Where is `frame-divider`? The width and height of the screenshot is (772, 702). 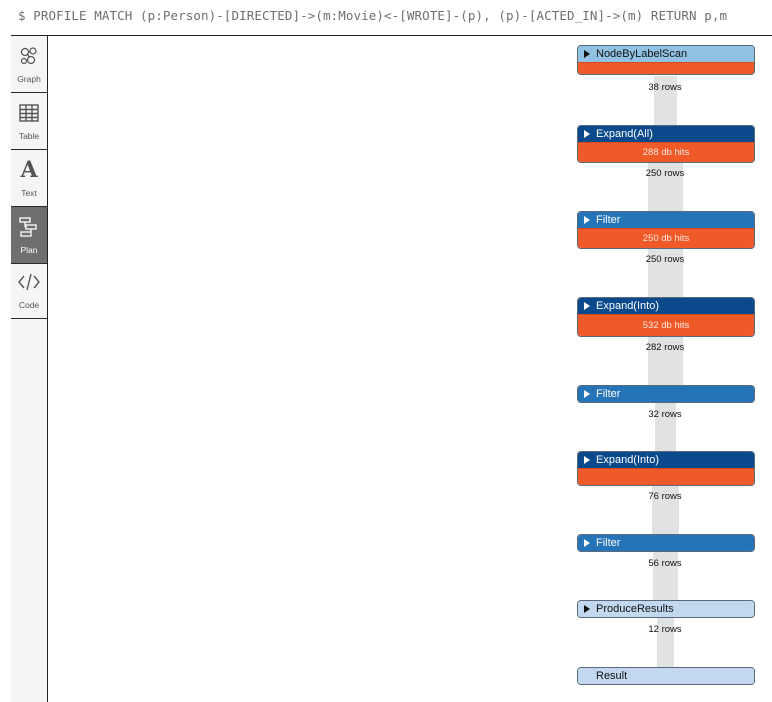 frame-divider is located at coordinates (391, 35).